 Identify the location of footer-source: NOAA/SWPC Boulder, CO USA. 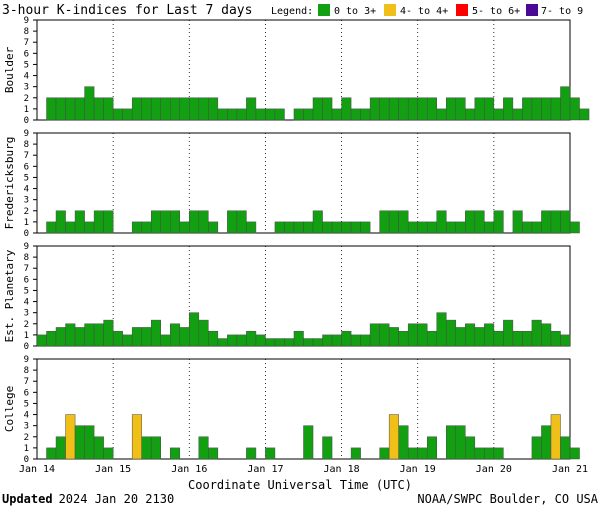
(507, 499).